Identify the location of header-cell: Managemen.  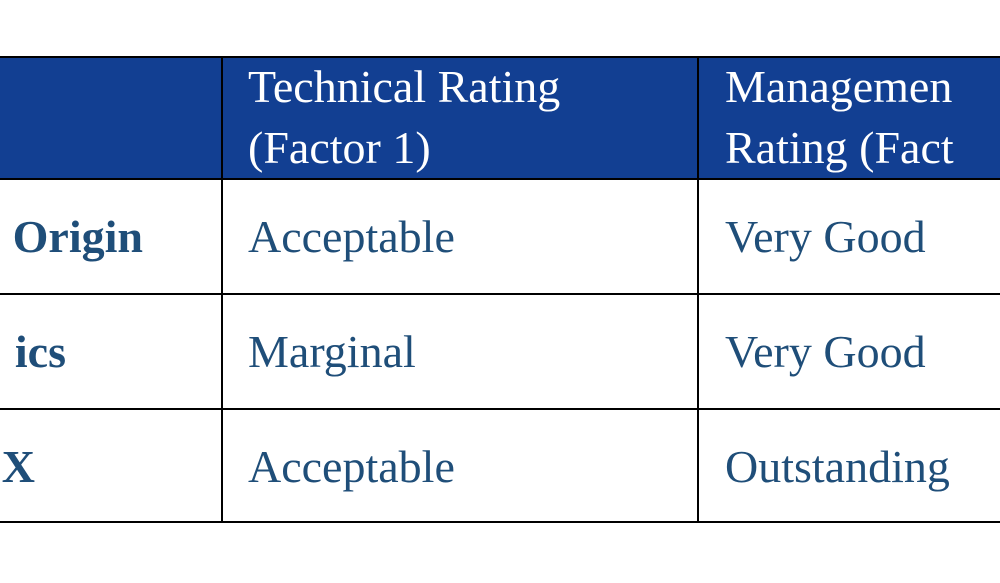
(839, 86).